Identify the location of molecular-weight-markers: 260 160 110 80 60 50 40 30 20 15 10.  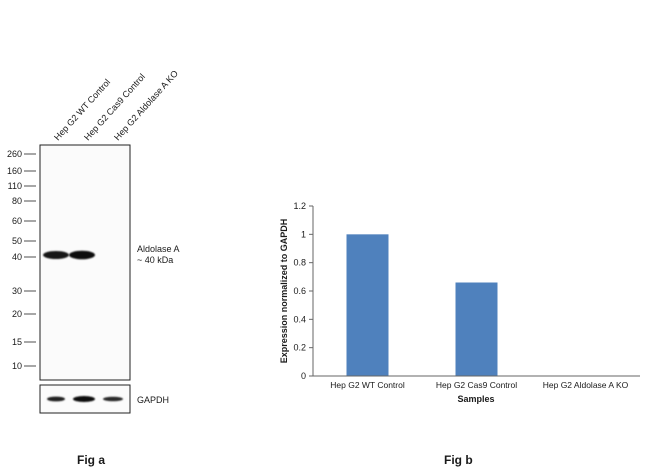
(21, 260).